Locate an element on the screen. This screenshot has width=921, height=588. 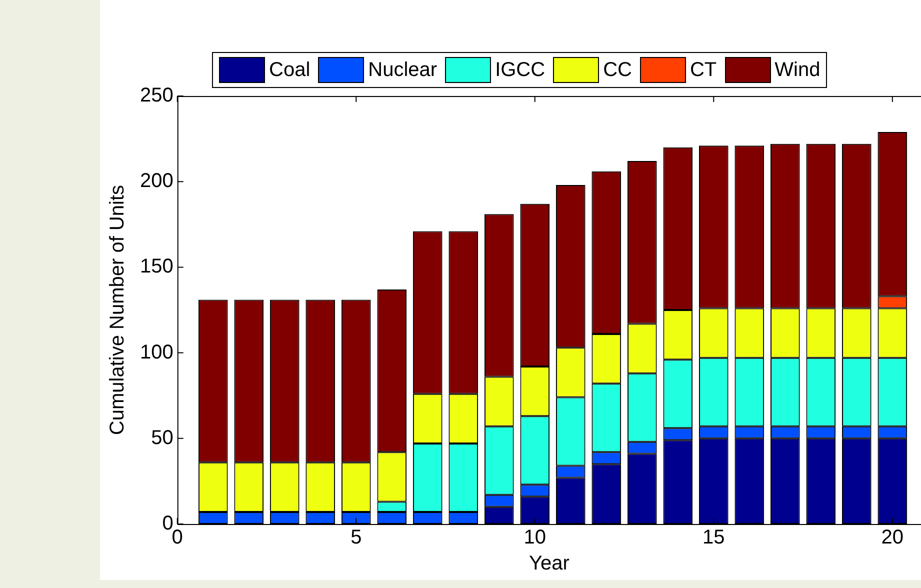
y-axis-title: Cumulative Number of Units is located at coordinates (117, 310).